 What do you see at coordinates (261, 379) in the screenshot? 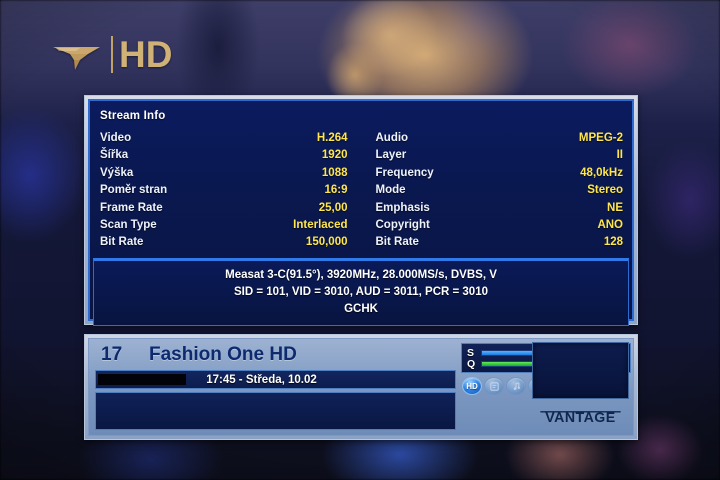
I see `epg-current-time: 17:45 - Středa, 10.02` at bounding box center [261, 379].